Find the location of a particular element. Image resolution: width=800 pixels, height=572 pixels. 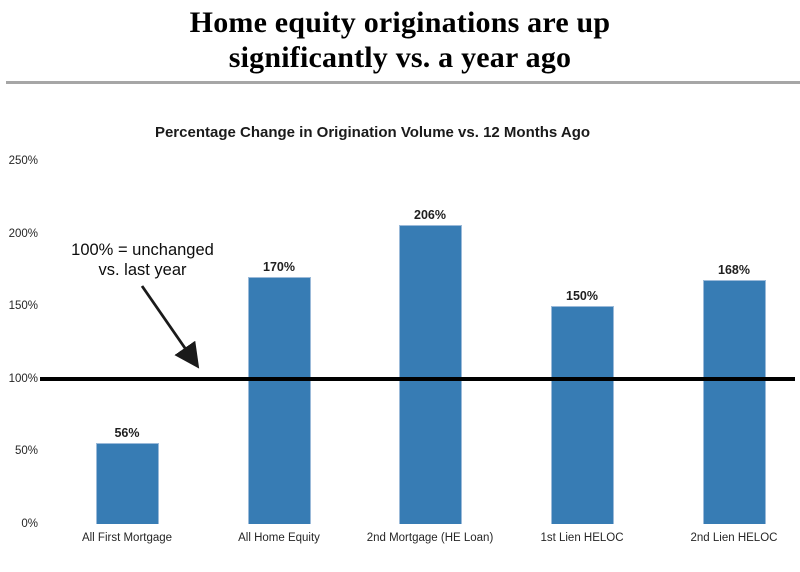

bar-value-label: 206% is located at coordinates (430, 215).